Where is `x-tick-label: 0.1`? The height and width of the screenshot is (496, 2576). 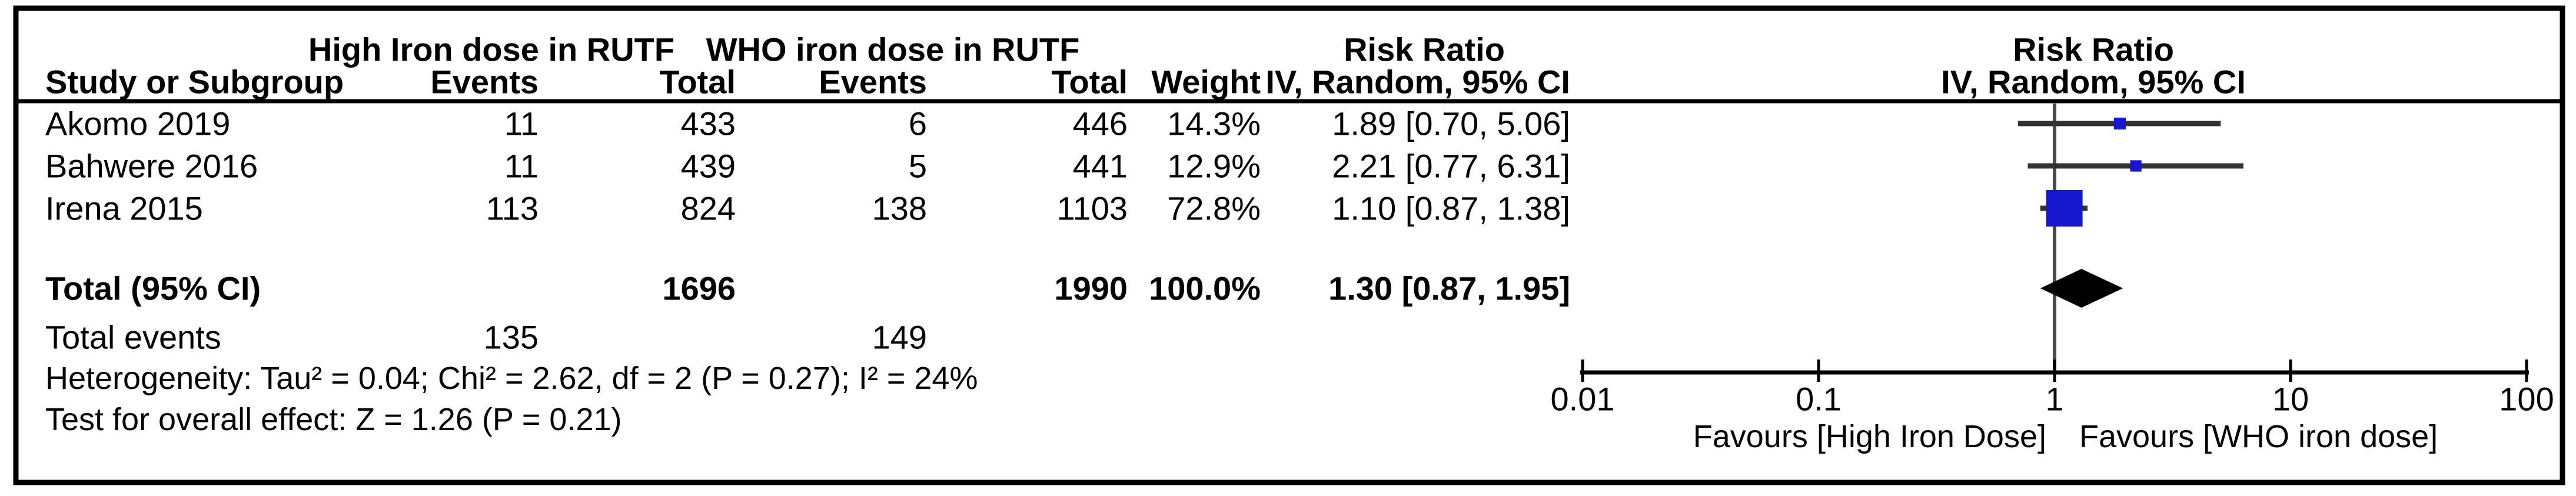 x-tick-label: 0.1 is located at coordinates (1819, 400).